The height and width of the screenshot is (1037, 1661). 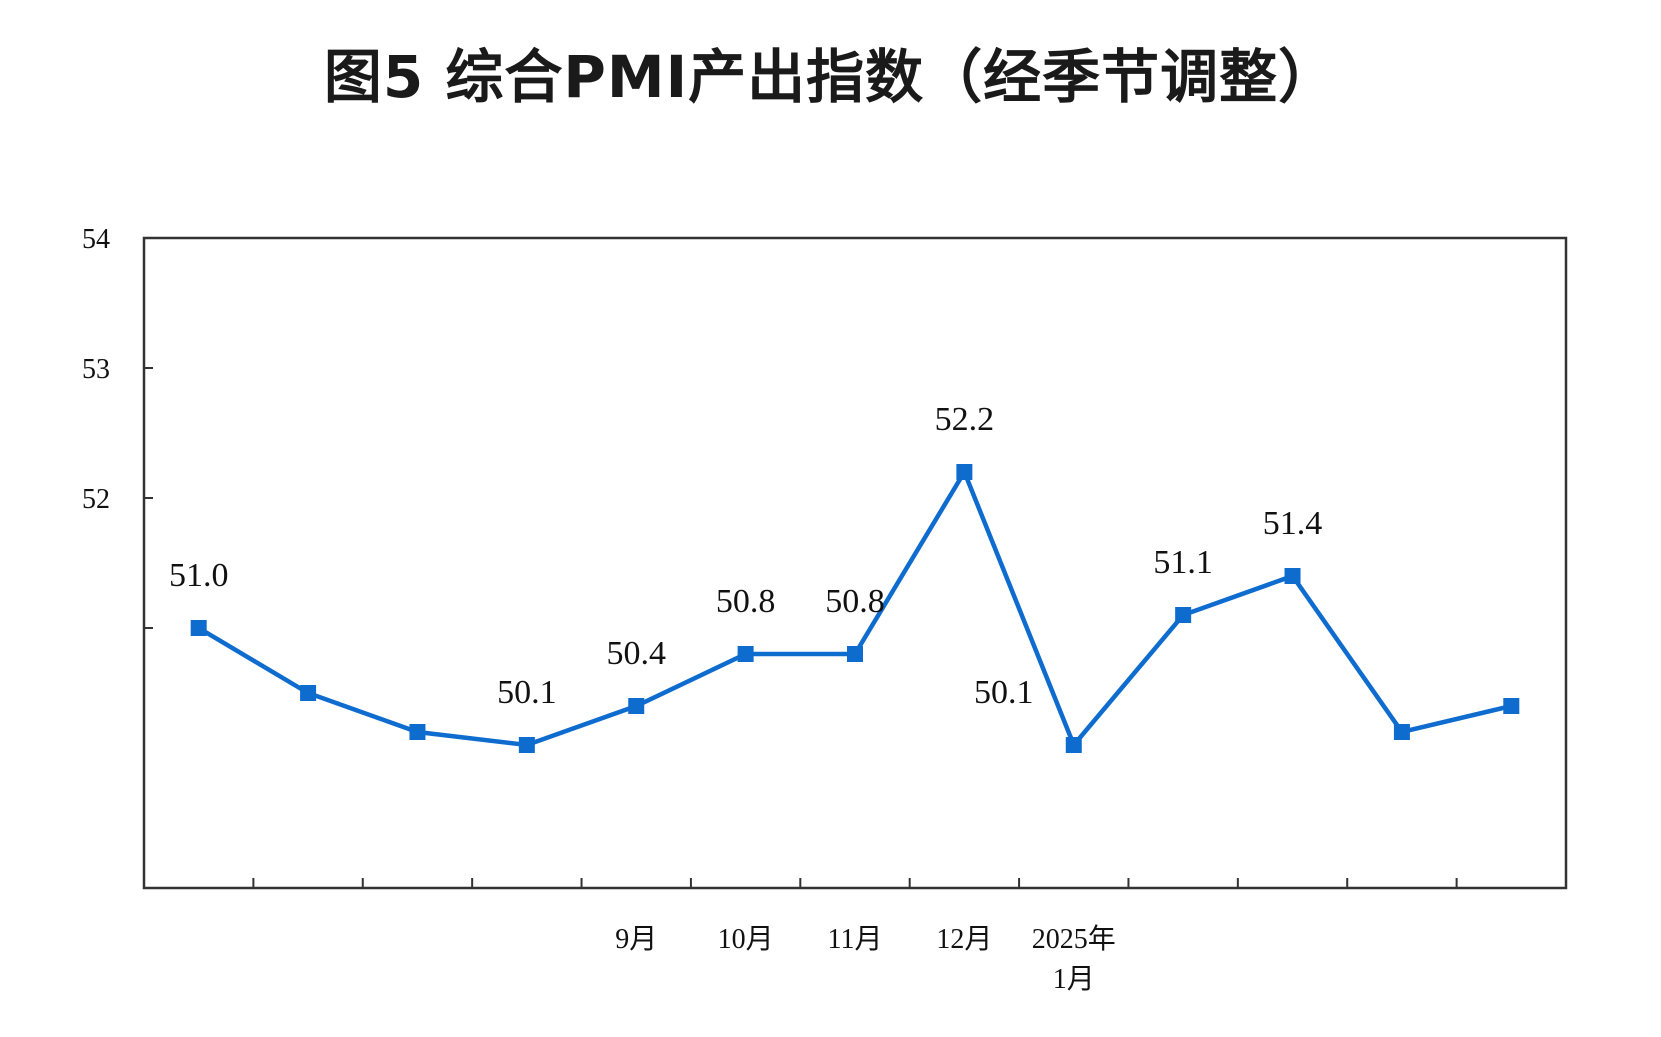 What do you see at coordinates (1293, 523) in the screenshot?
I see `data-label: 51.4` at bounding box center [1293, 523].